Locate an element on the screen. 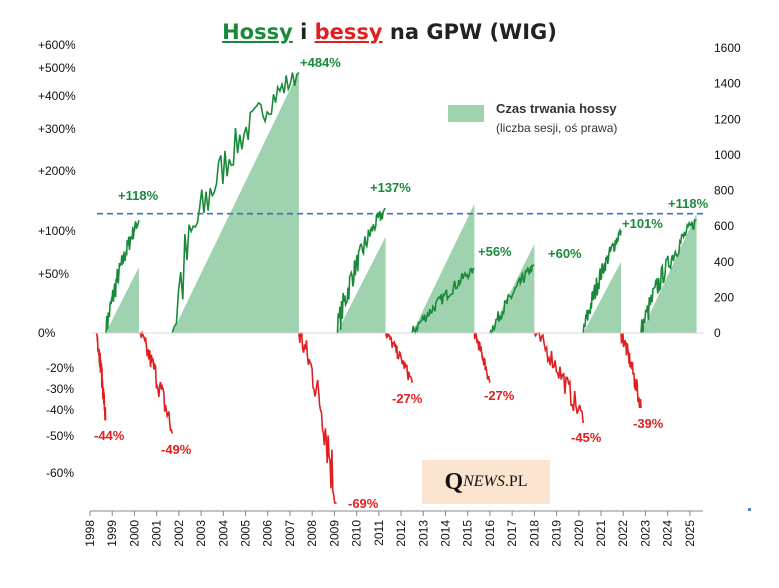 The image size is (779, 588). bull-label-2: +137% is located at coordinates (390, 187).